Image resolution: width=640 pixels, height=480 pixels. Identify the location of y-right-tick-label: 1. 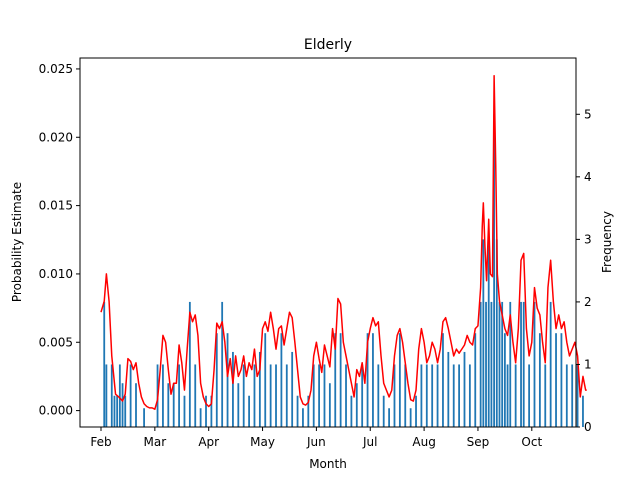
(588, 364).